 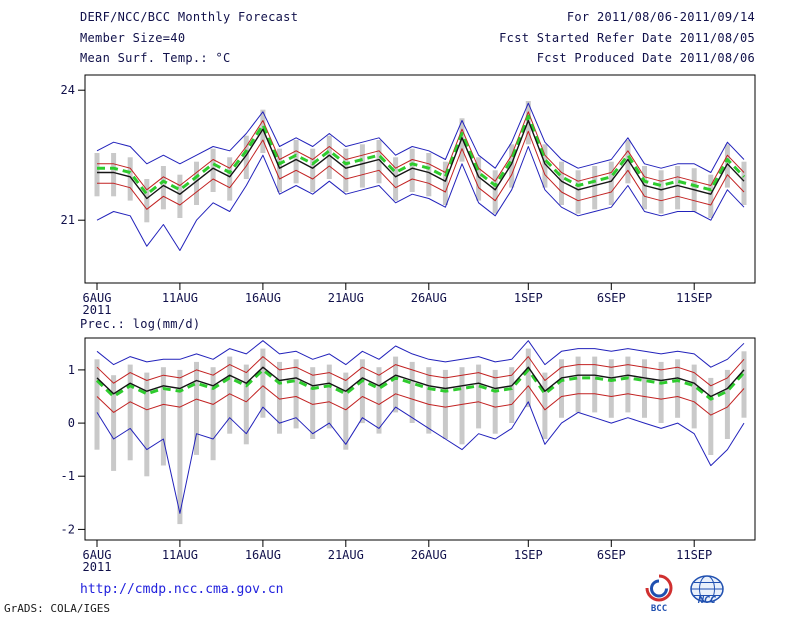 I want to click on bcc-logo-label: BCC, so click(x=659, y=609).